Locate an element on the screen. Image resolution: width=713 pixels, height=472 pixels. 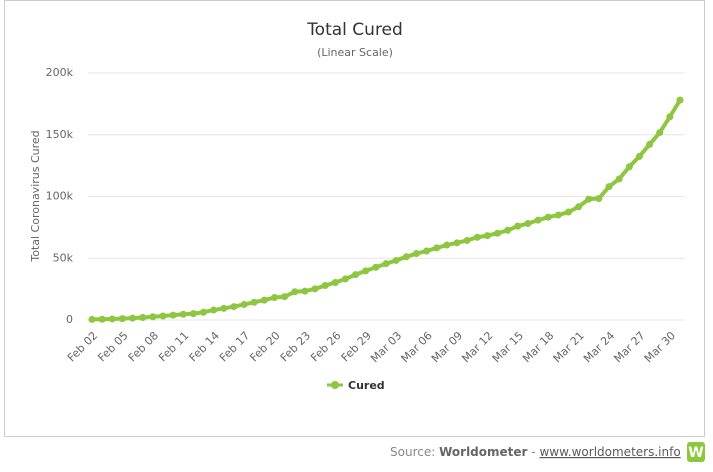
y-tick-label: 200k is located at coordinates (60, 72).